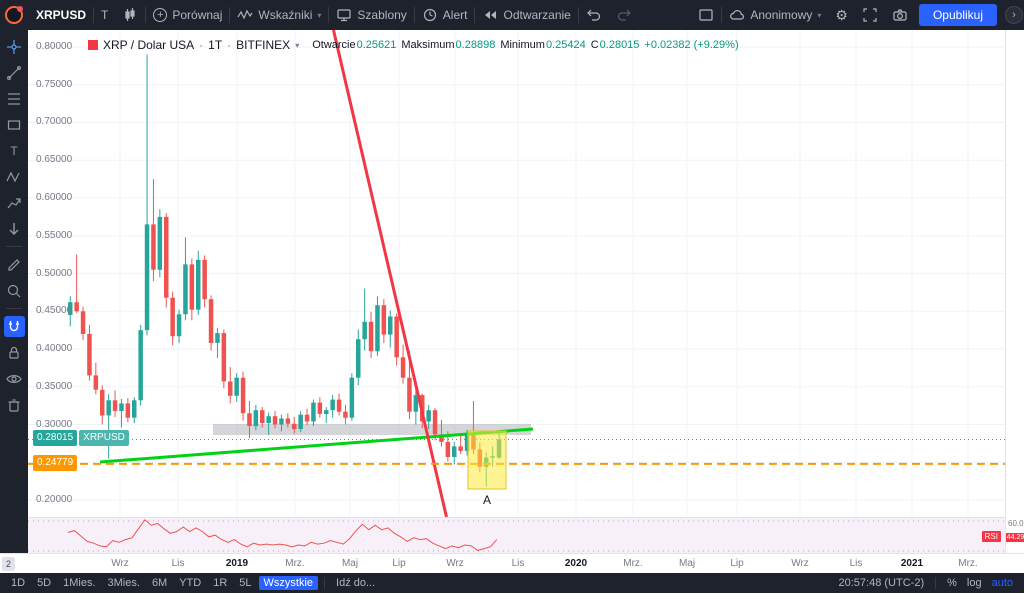 This screenshot has width=1024, height=593. I want to click on trendline-tool, so click(14, 72).